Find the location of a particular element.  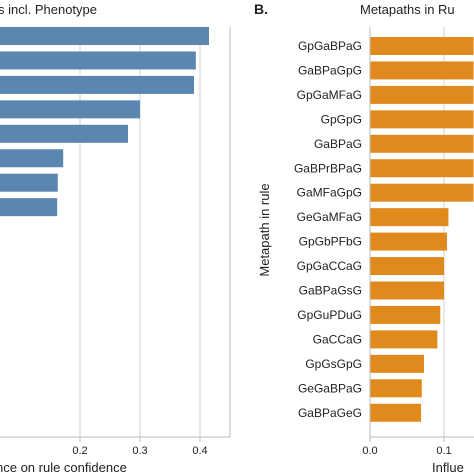

panel-b-category-label: GpGsGpG is located at coordinates (333, 364).